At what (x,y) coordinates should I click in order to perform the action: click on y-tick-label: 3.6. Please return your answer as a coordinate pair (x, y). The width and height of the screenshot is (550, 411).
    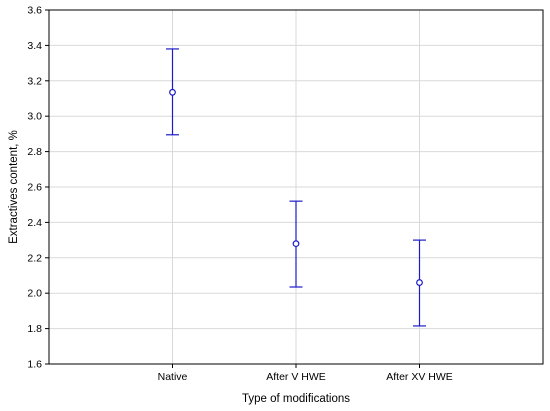
    Looking at the image, I should click on (34, 11).